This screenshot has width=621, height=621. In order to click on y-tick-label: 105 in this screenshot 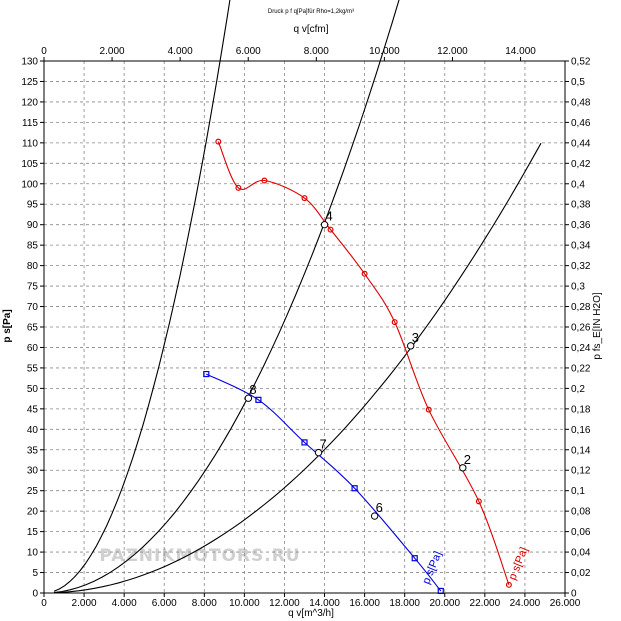, I will do `click(29, 164)`.